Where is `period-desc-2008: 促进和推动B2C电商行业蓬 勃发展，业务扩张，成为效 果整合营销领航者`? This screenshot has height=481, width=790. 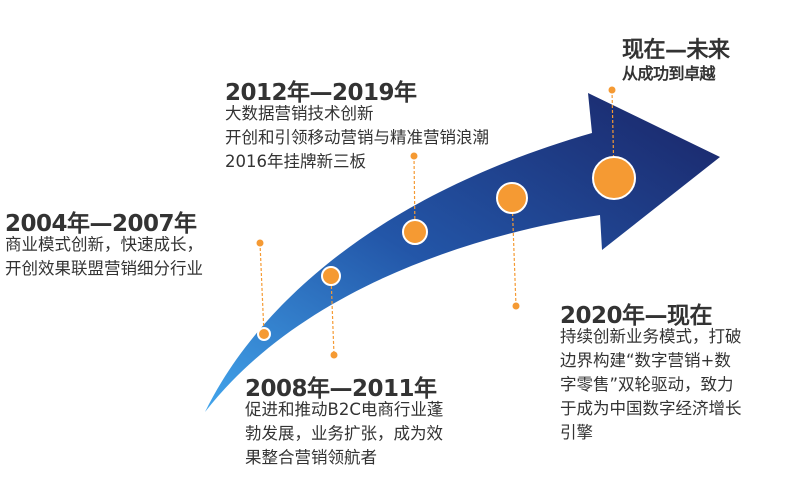 period-desc-2008: 促进和推动B2C电商行业蓬 勃发展，业务扩张，成为效 果整合营销领航者 is located at coordinates (344, 434).